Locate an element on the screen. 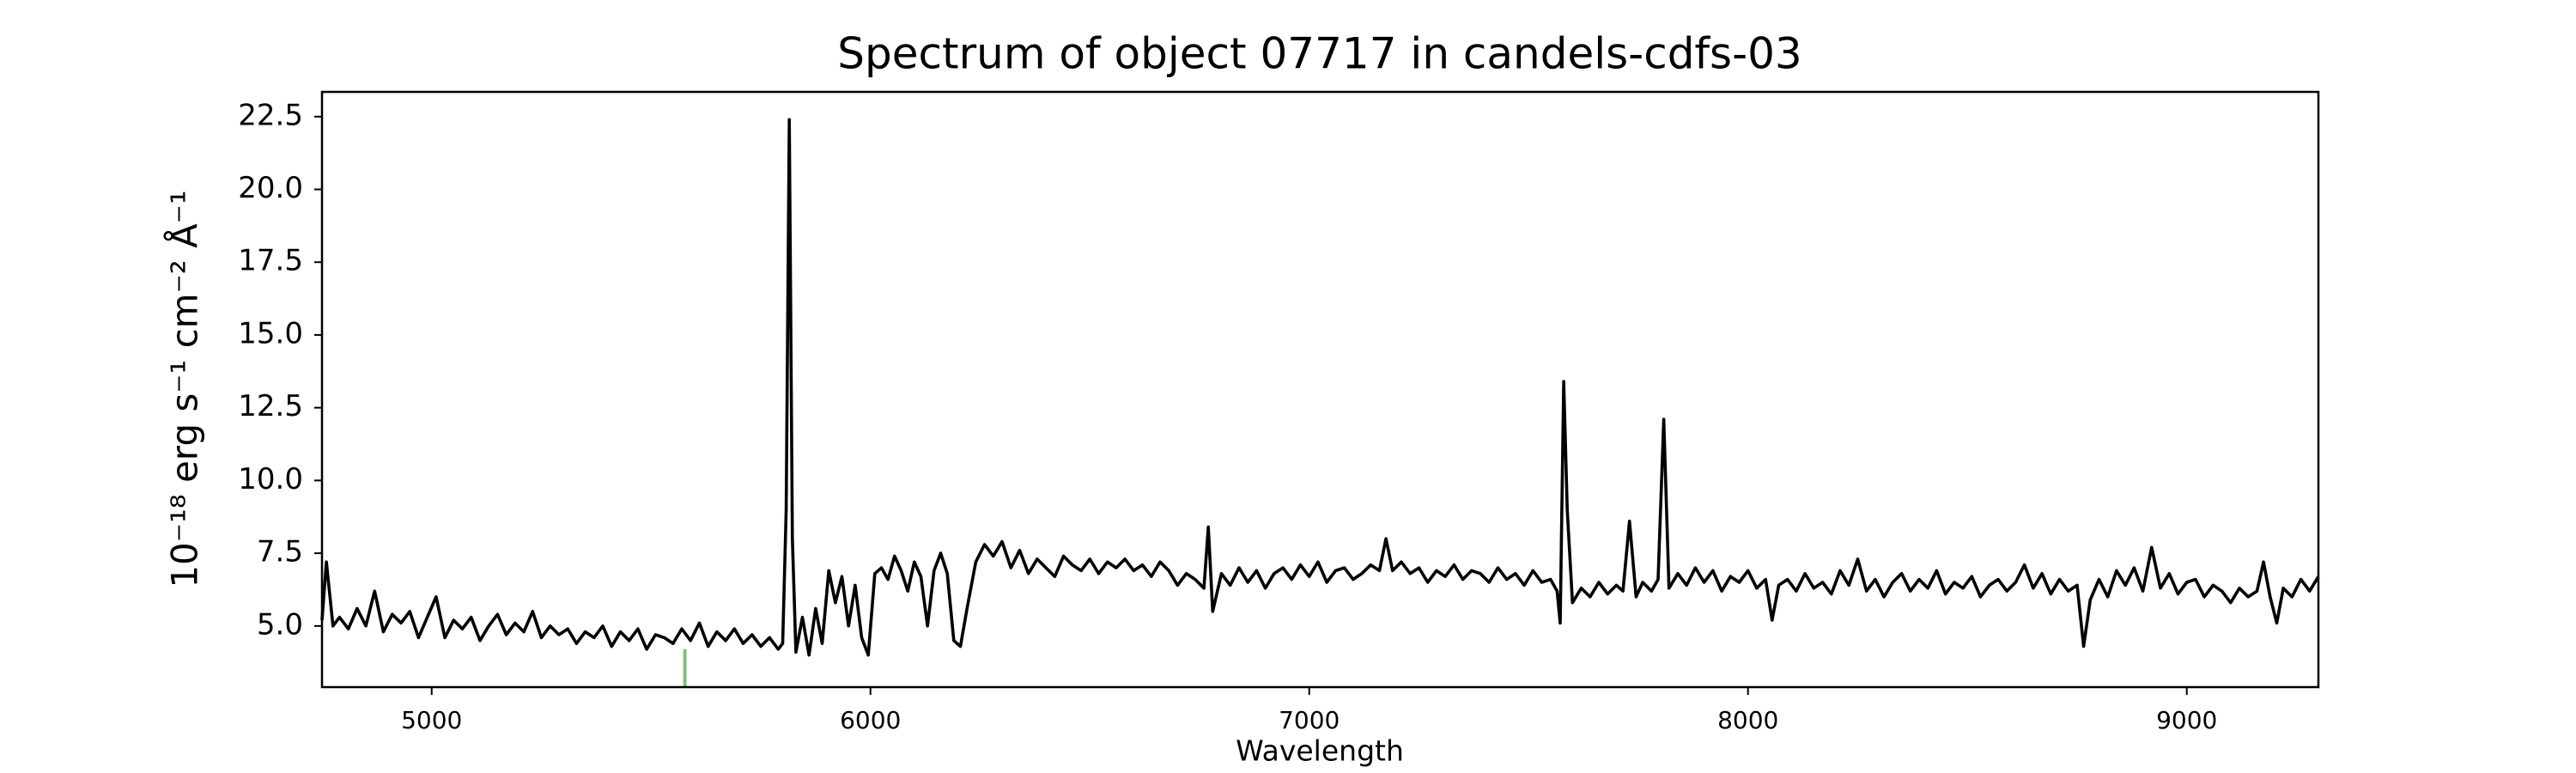 This screenshot has height=773, width=2576. x-tick-label: 8000 is located at coordinates (1748, 720).